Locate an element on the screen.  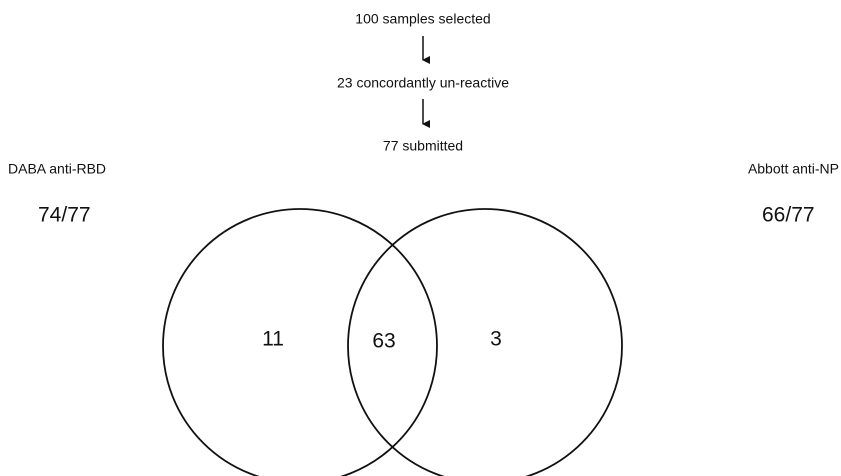
region-count: 3 is located at coordinates (496, 339).